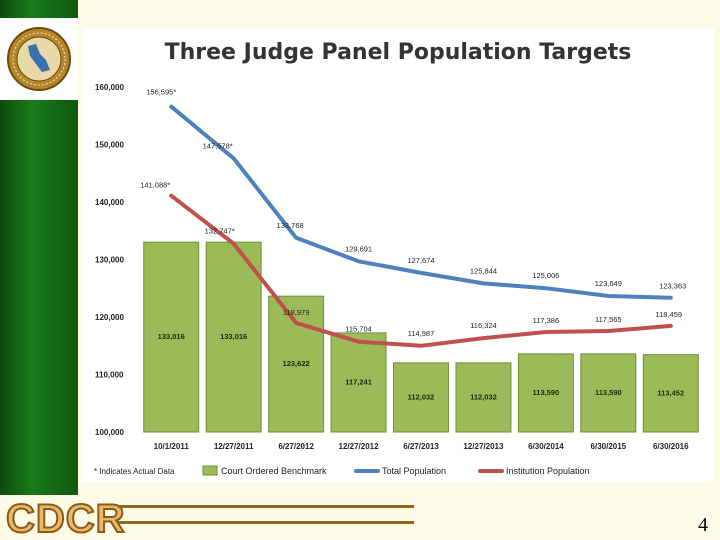  I want to click on bar-value-label: 123,622, so click(296, 363).